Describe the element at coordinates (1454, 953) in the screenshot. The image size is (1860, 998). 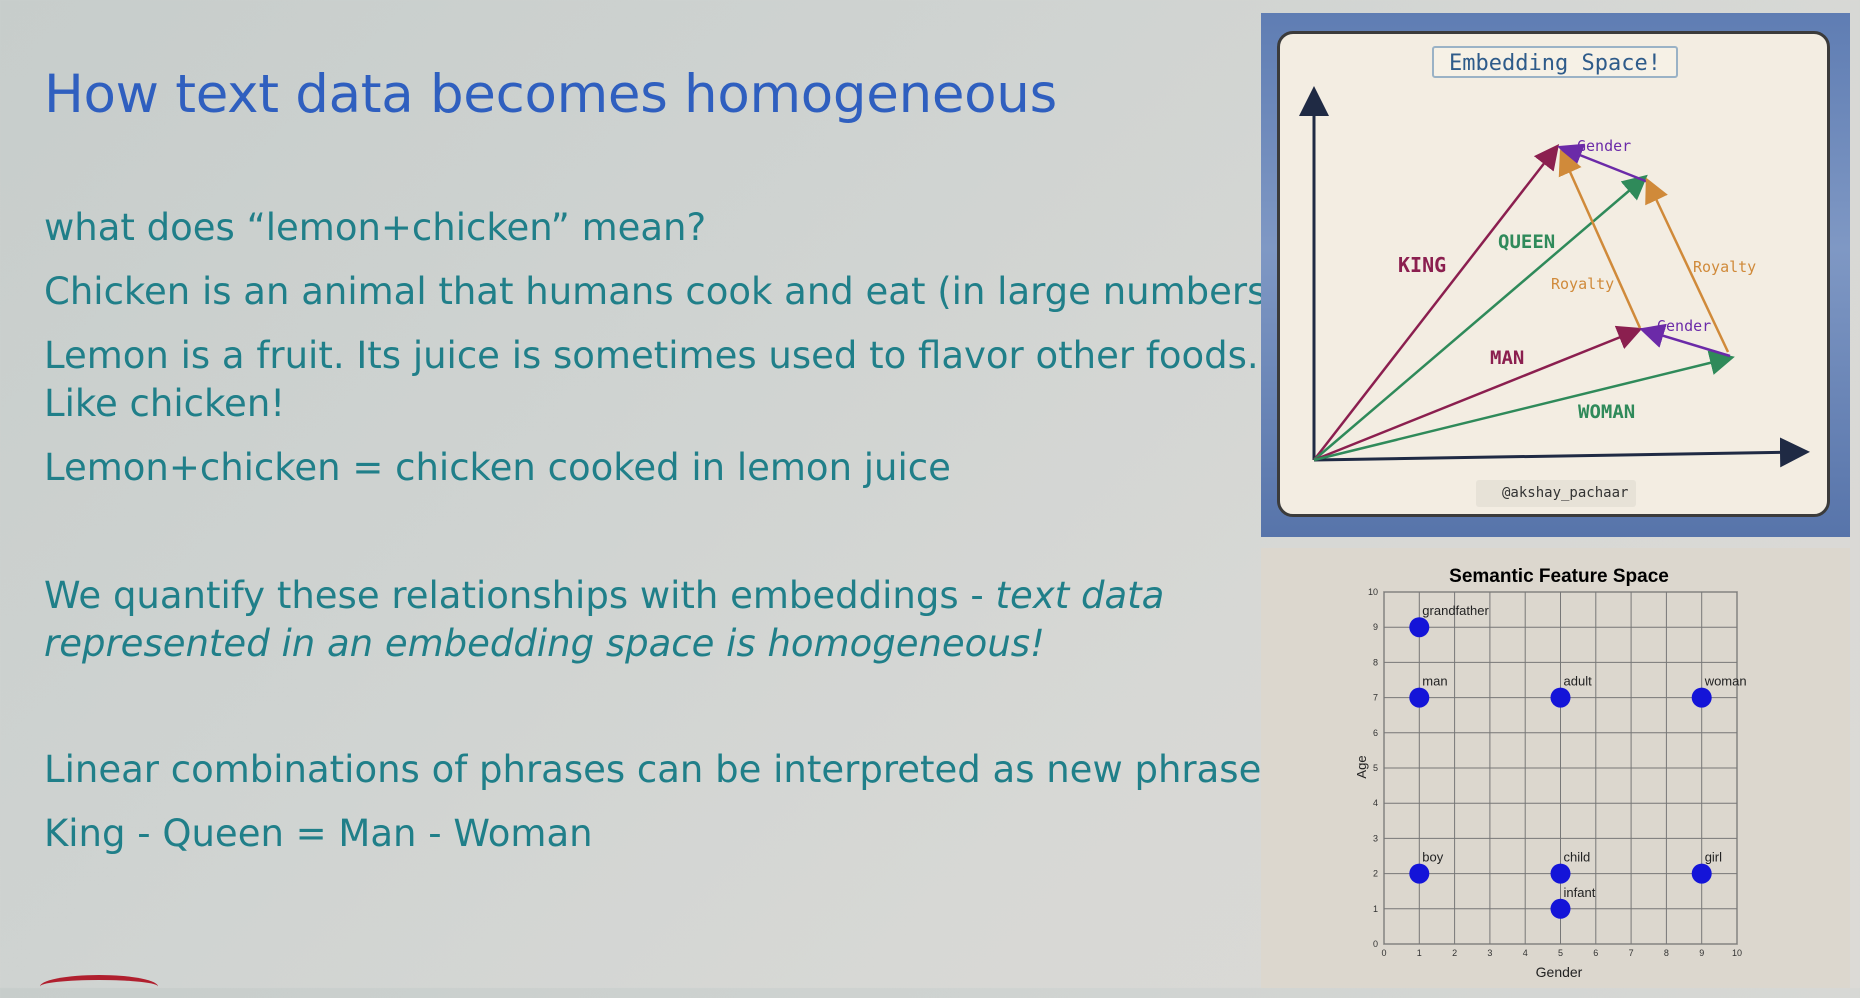
I see `x-tick-label: 2` at that location.